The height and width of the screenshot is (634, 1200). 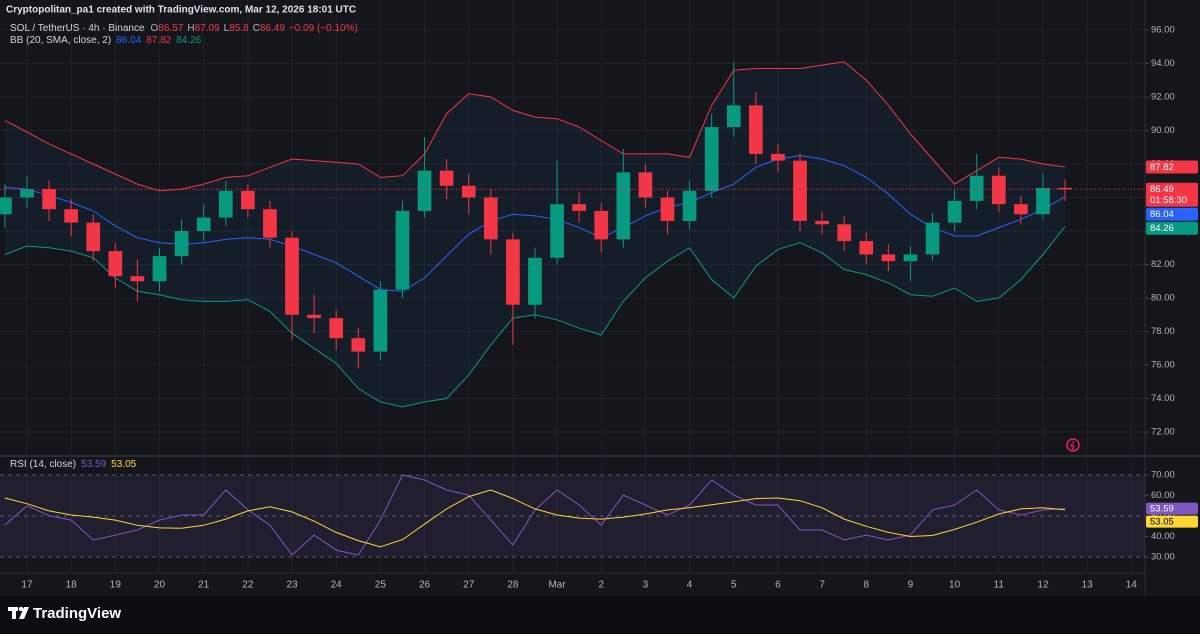 I want to click on ohlc-letter: C, so click(x=256, y=28).